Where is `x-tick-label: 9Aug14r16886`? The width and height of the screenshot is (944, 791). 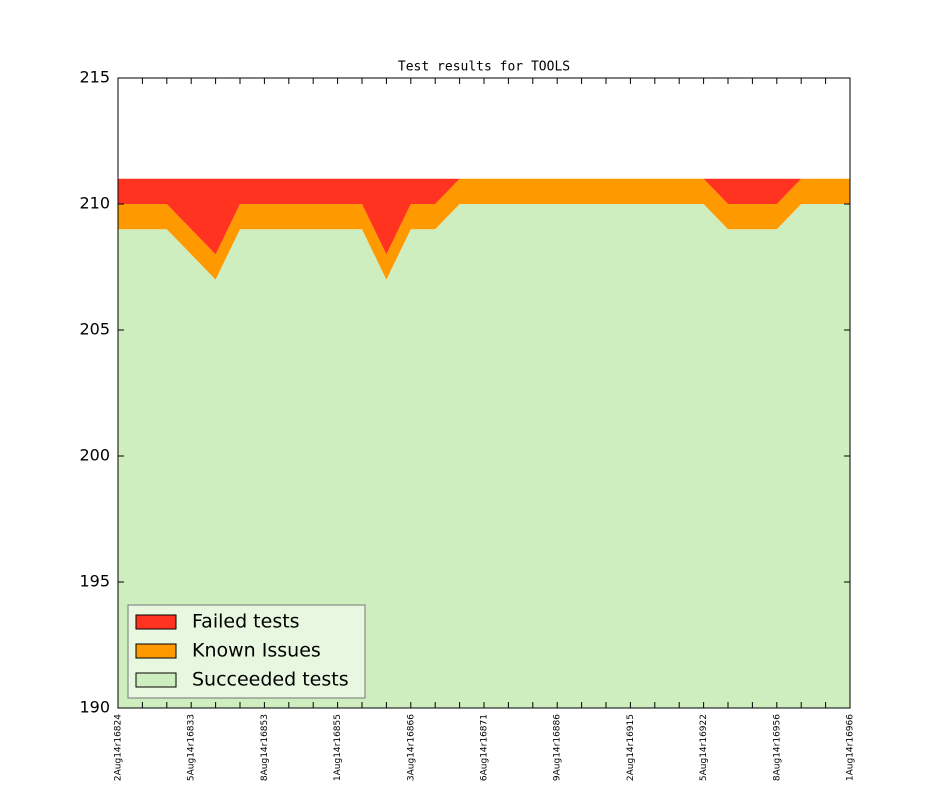
x-tick-label: 9Aug14r16886 is located at coordinates (558, 747).